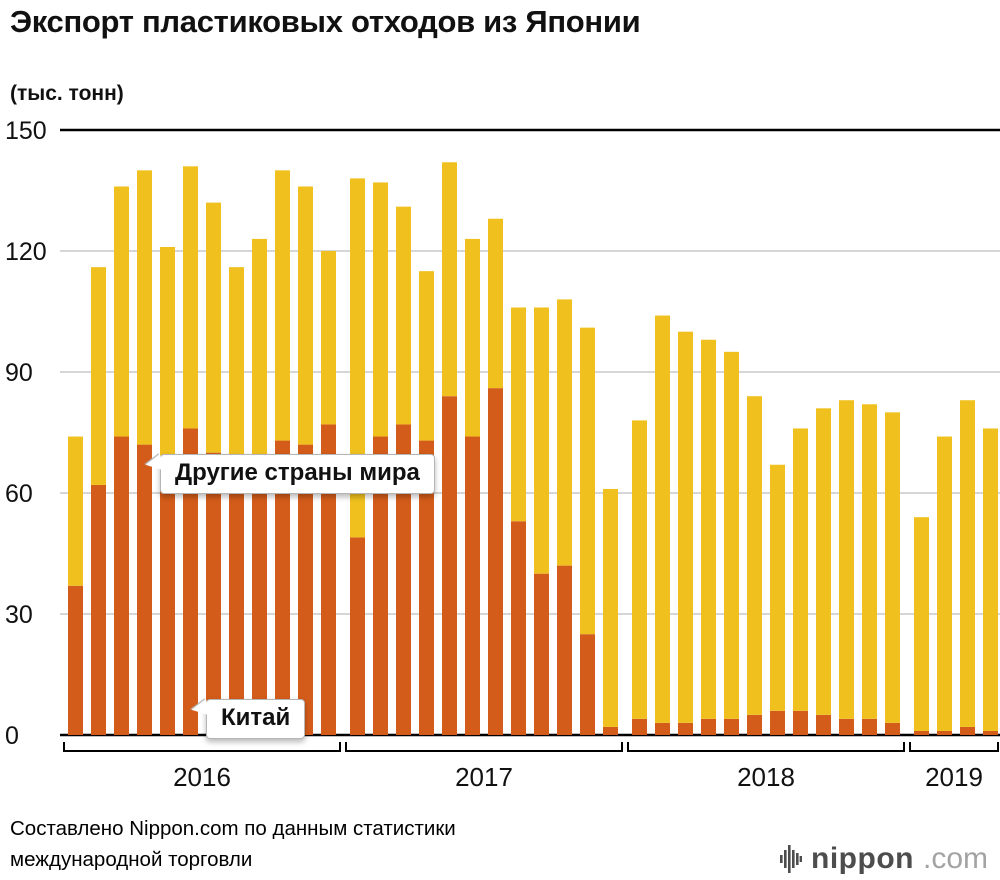 Image resolution: width=1000 pixels, height=880 pixels. What do you see at coordinates (67, 93) in the screenshot?
I see `unit-label: (тыс. тонн)` at bounding box center [67, 93].